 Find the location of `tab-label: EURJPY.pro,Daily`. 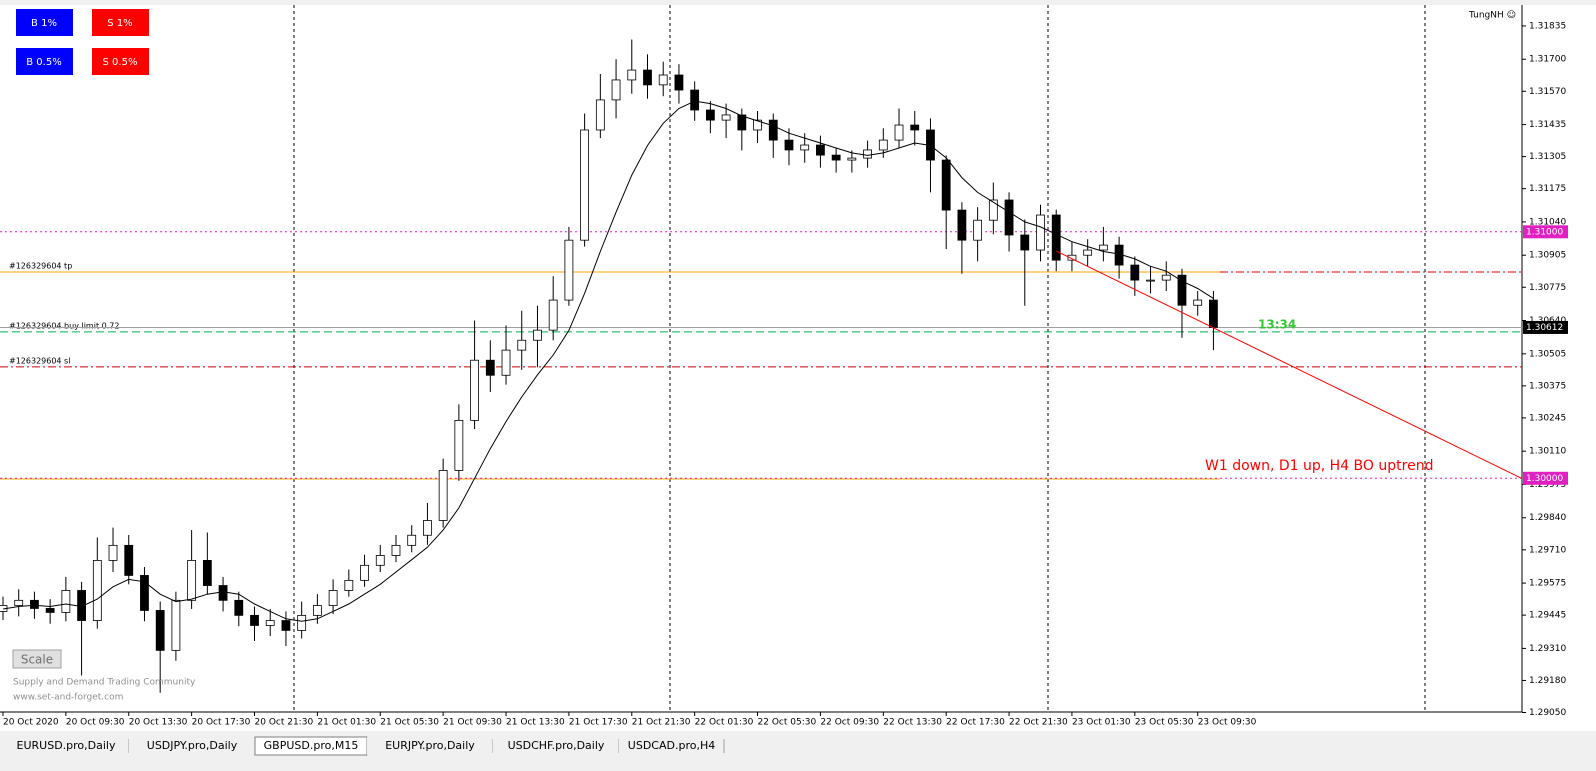

tab-label: EURJPY.pro,Daily is located at coordinates (430, 745).